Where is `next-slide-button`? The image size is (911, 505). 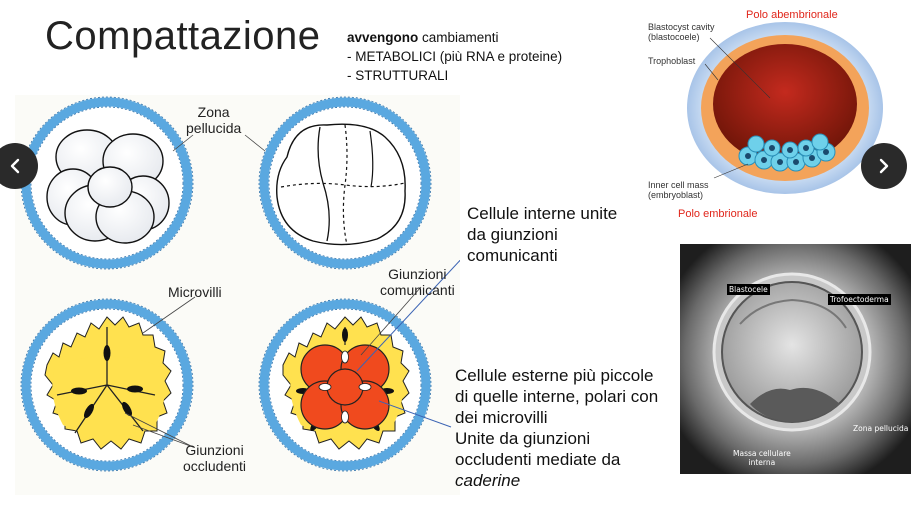
next-slide-button is located at coordinates (884, 166).